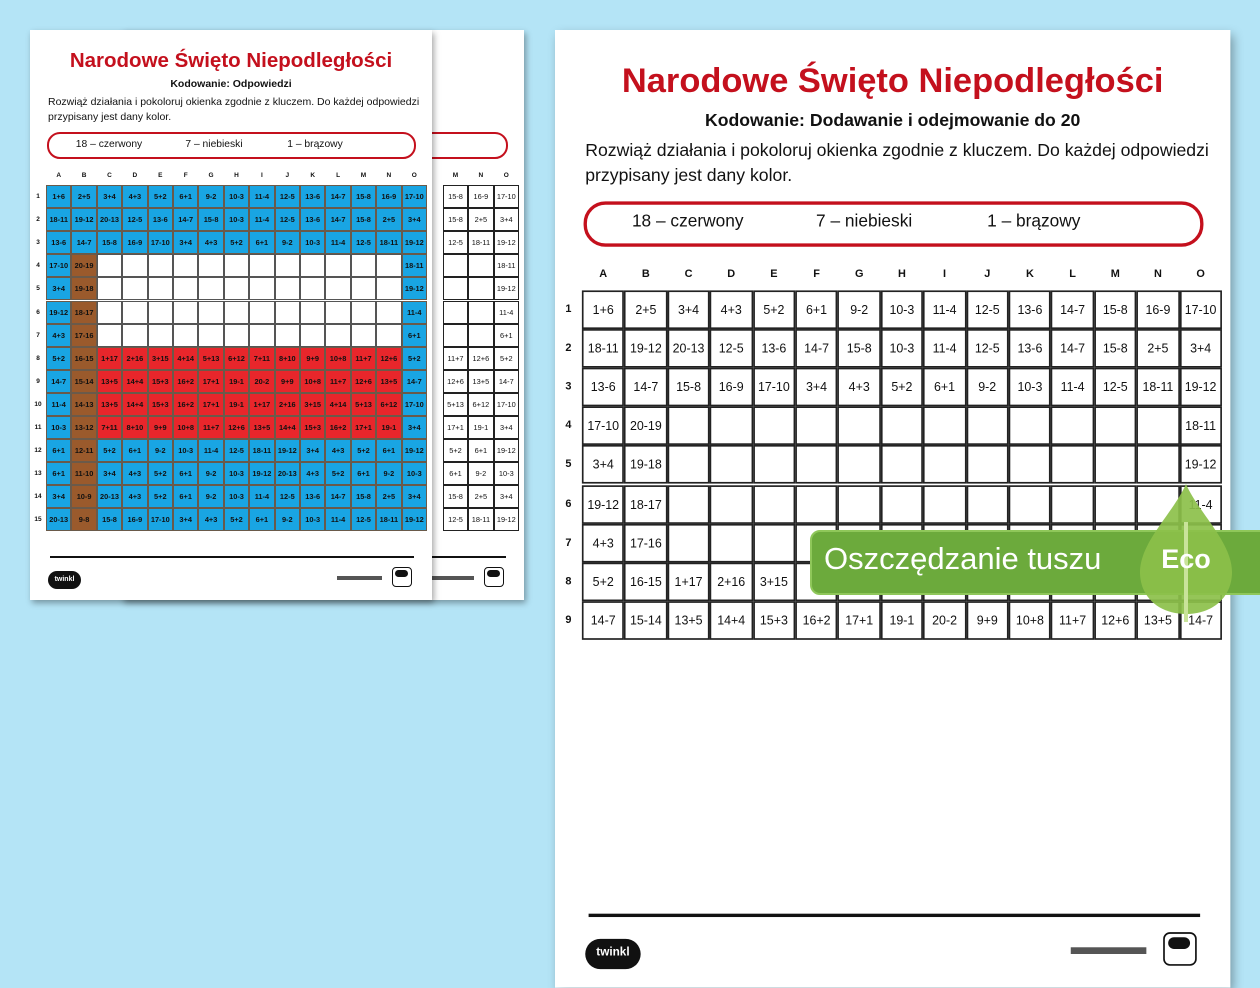  What do you see at coordinates (568, 542) in the screenshot?
I see `row-header: 7` at bounding box center [568, 542].